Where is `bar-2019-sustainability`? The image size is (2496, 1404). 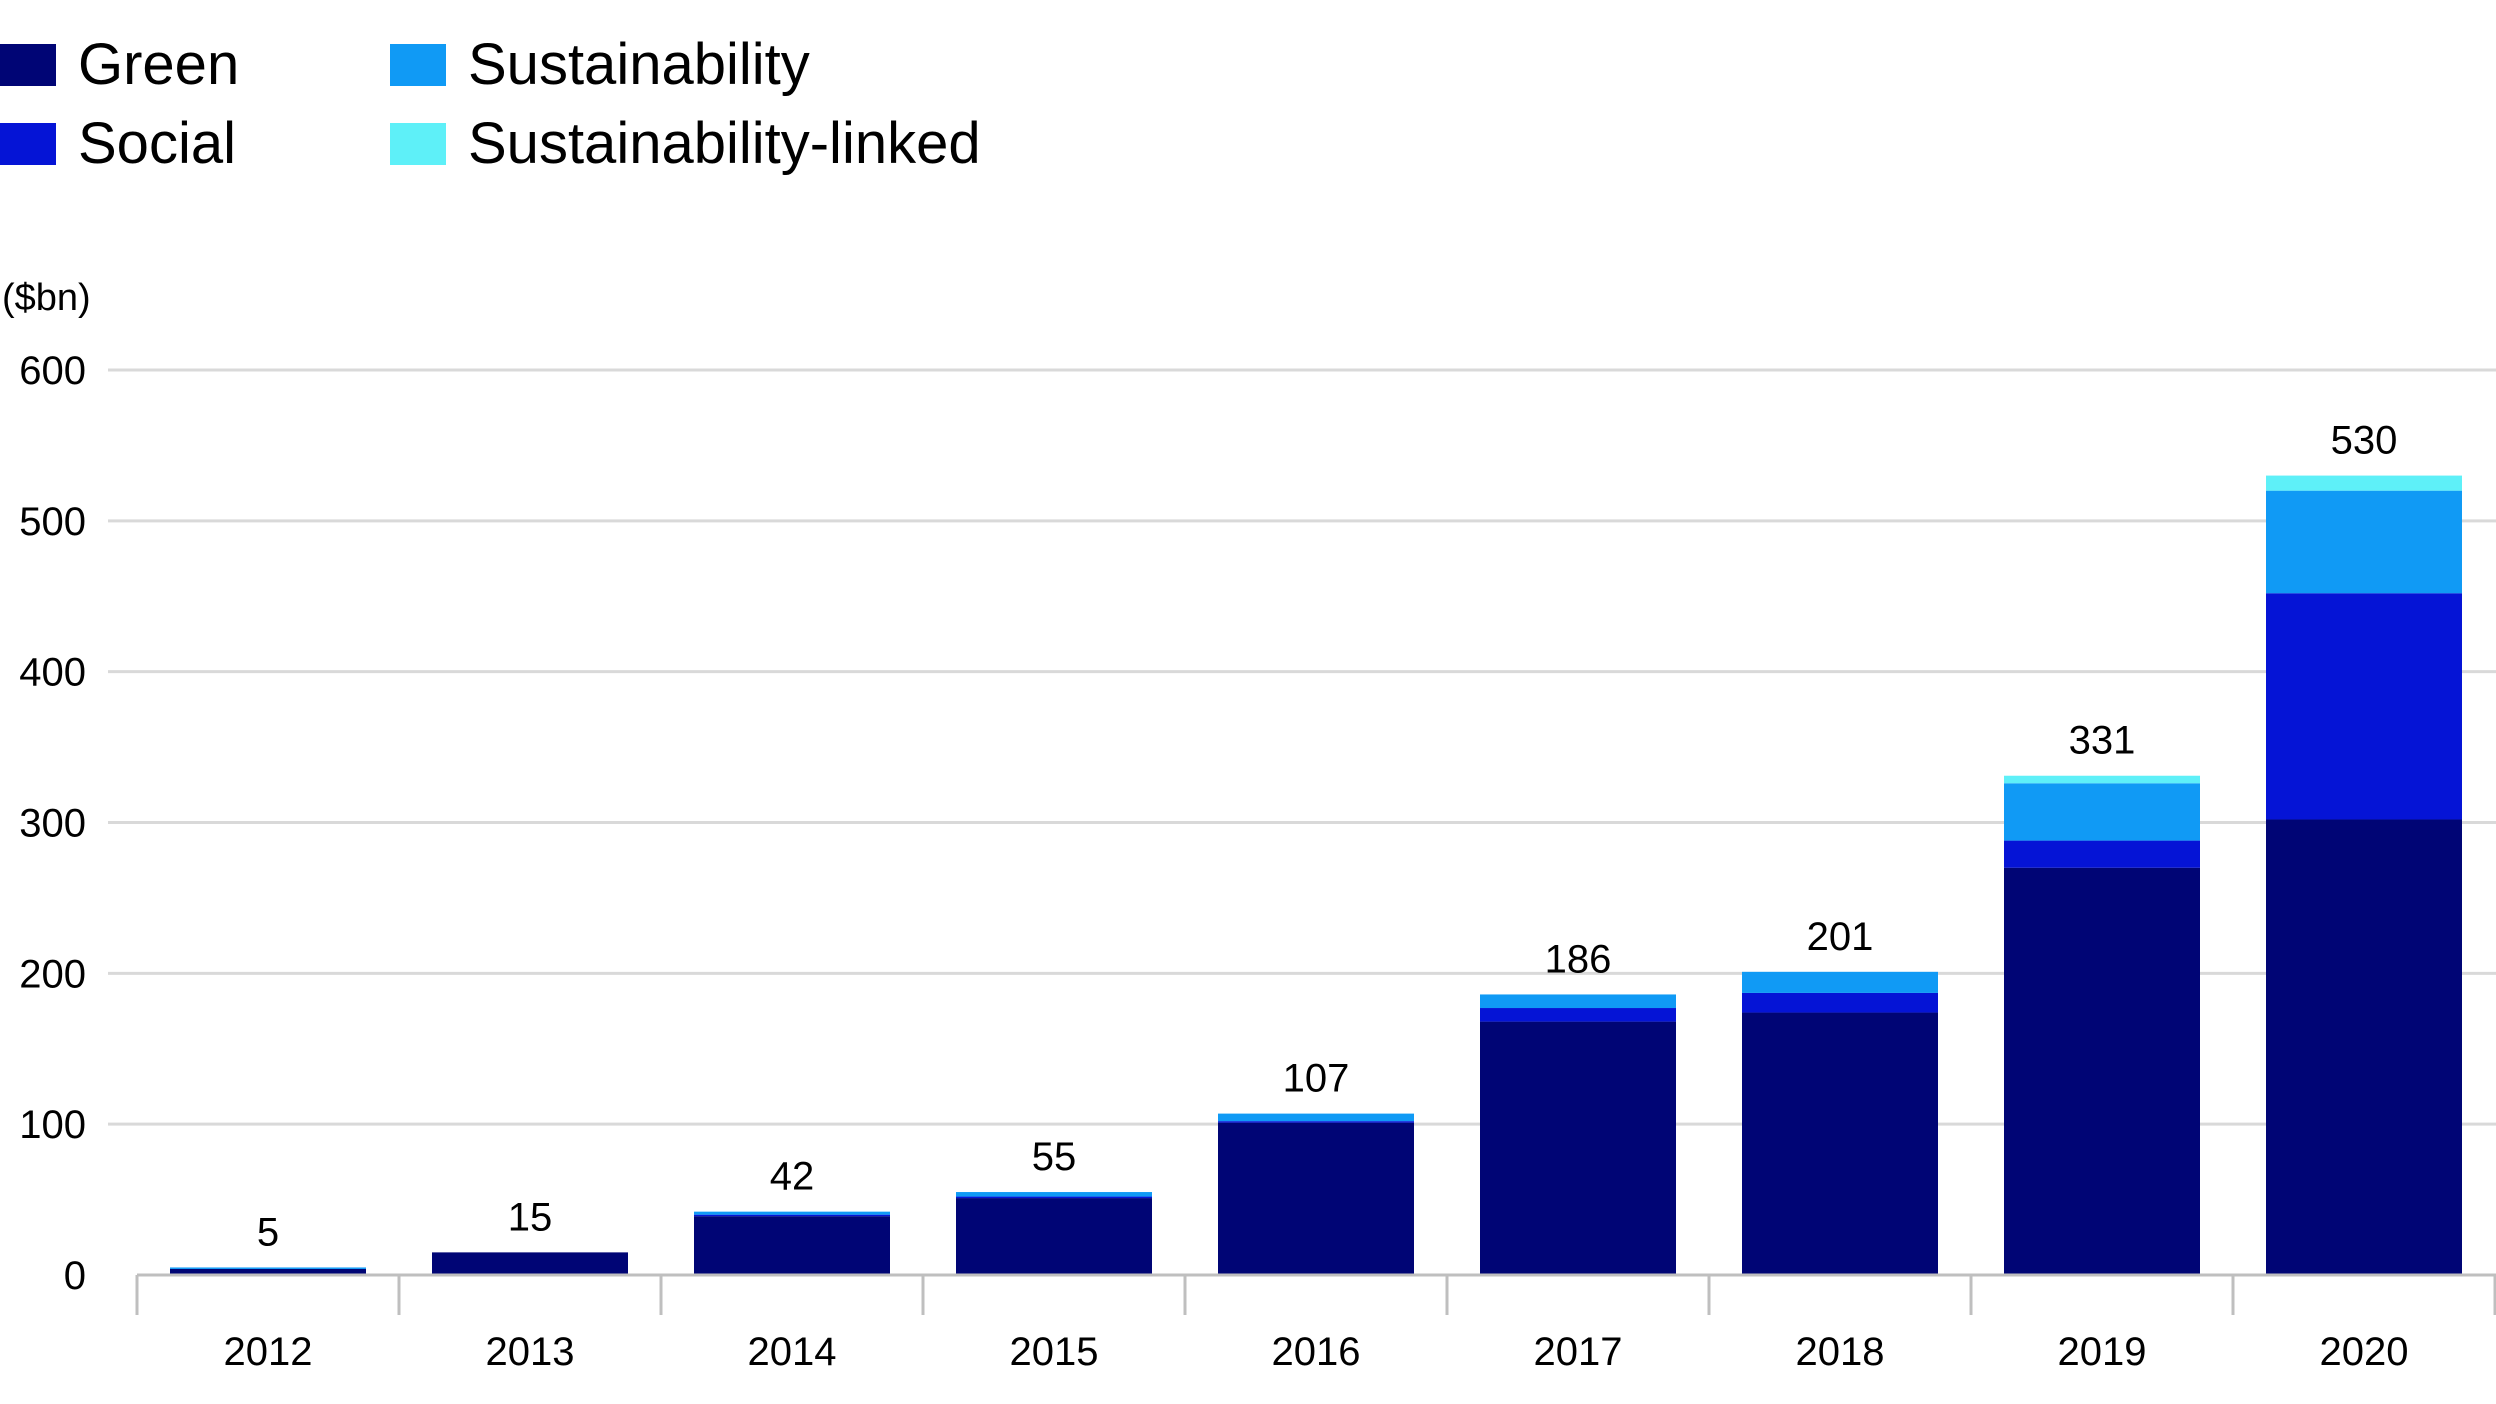
bar-2019-sustainability is located at coordinates (2102, 812).